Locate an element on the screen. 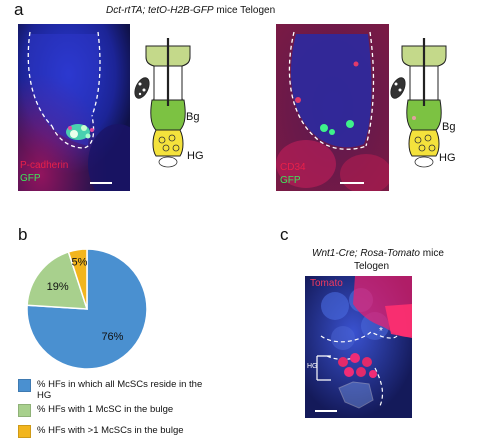 This screenshot has width=480, height=441. panel-b-label: b is located at coordinates (23, 234).